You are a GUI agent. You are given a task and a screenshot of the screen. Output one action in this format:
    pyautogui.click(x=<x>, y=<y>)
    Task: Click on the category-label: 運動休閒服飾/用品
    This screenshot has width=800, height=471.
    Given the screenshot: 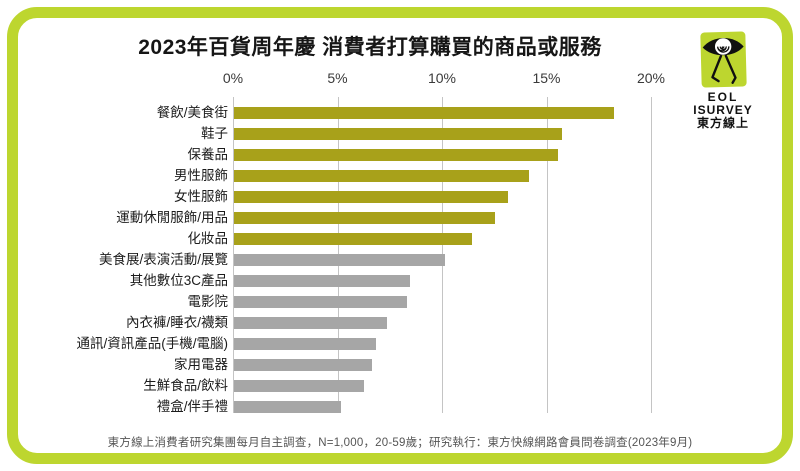 What is the action you would take?
    pyautogui.click(x=172, y=217)
    